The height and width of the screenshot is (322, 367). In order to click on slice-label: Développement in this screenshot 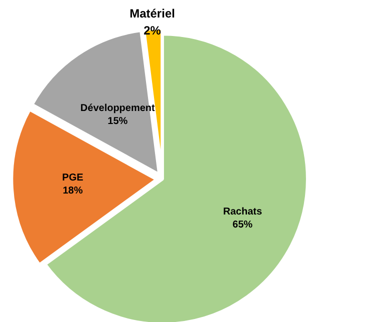, I will do `click(118, 108)`.